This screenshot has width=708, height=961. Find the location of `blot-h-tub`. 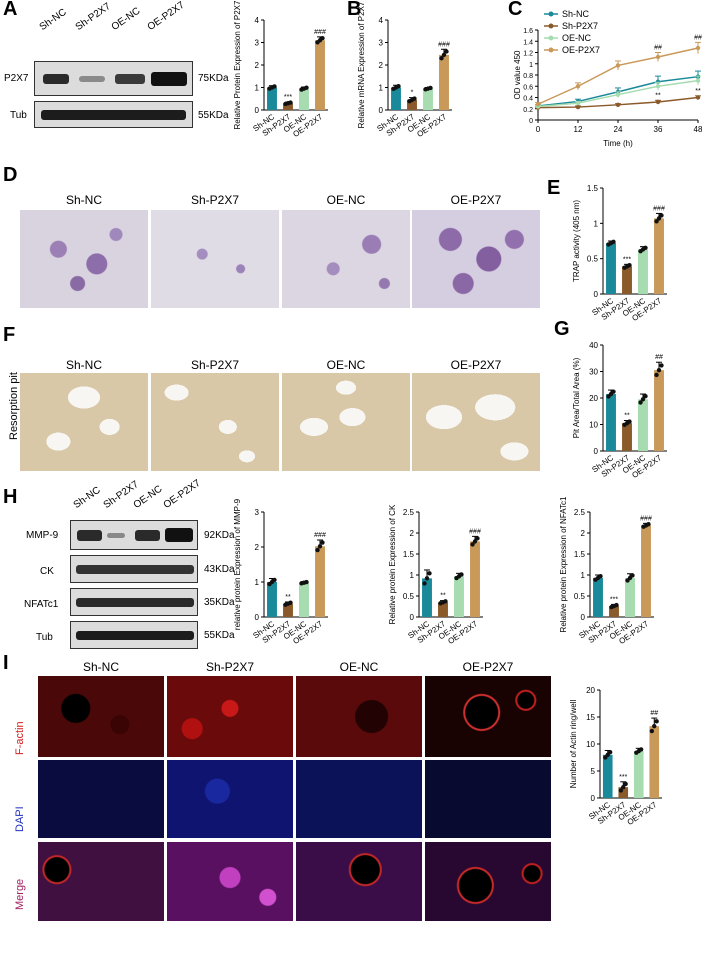

blot-h-tub is located at coordinates (134, 635).